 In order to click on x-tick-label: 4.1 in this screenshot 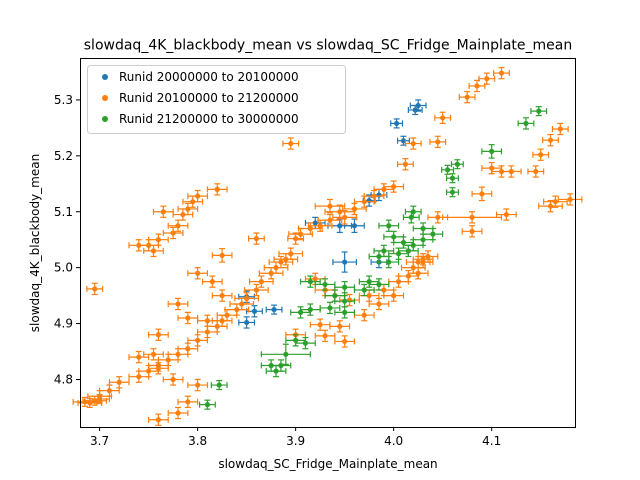, I will do `click(491, 441)`.